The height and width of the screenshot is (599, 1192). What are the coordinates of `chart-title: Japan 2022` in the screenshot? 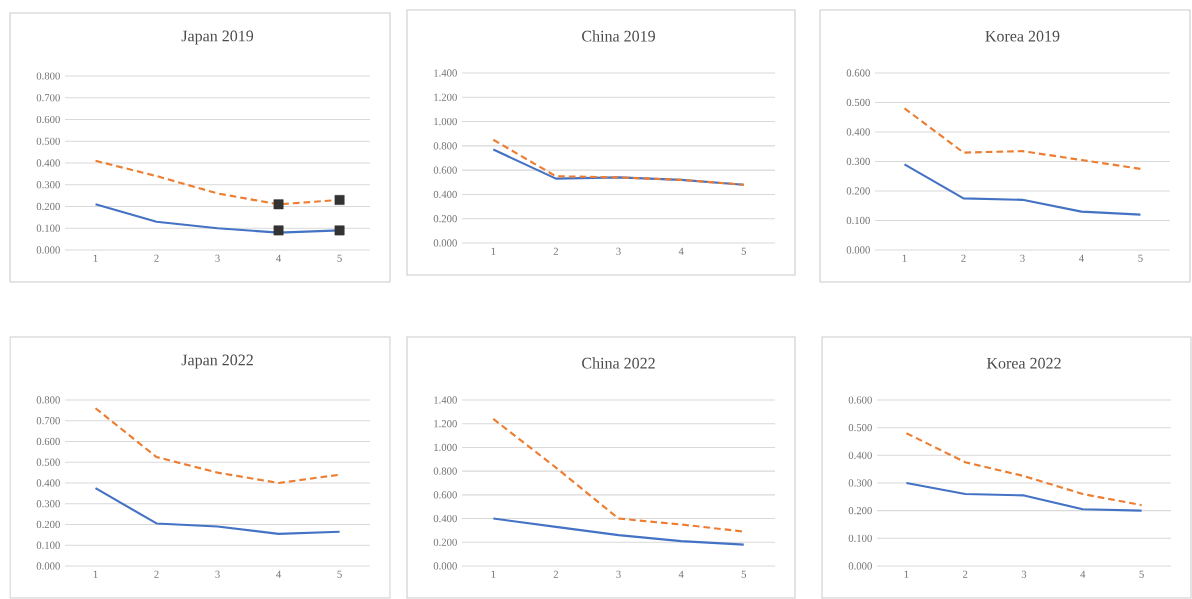 It's located at (217, 361).